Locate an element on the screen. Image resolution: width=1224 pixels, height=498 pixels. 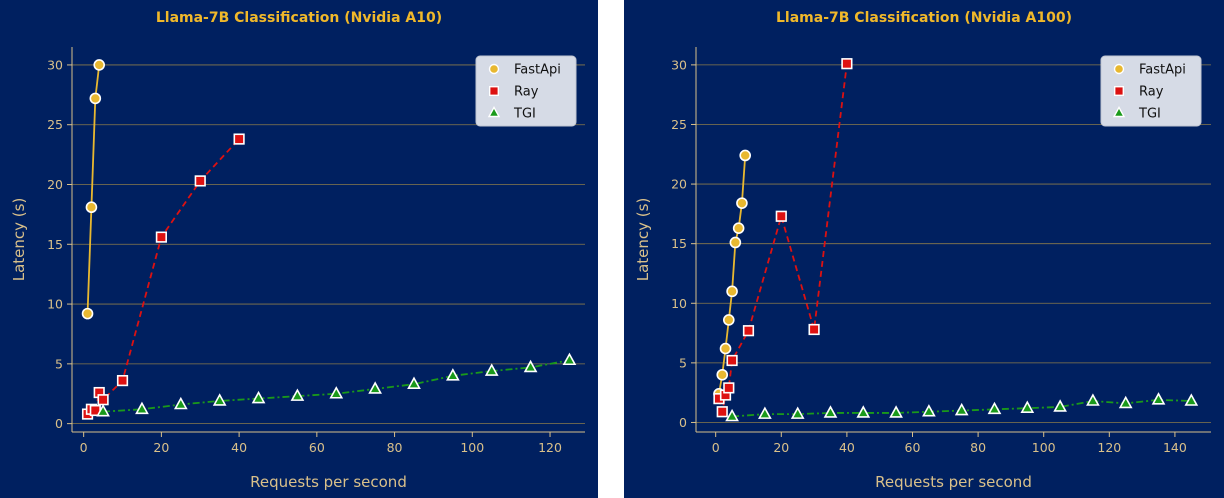
series-line-fastapi is located at coordinates (93, 189).